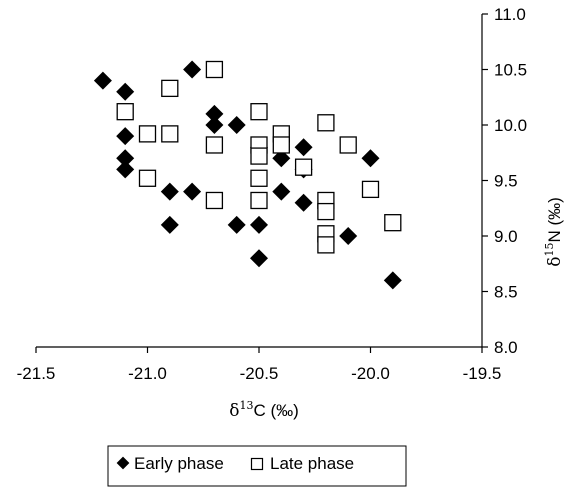 The width and height of the screenshot is (576, 490). Describe the element at coordinates (264, 410) in the screenshot. I see `x-axis-title: δ13C (‰)` at that location.